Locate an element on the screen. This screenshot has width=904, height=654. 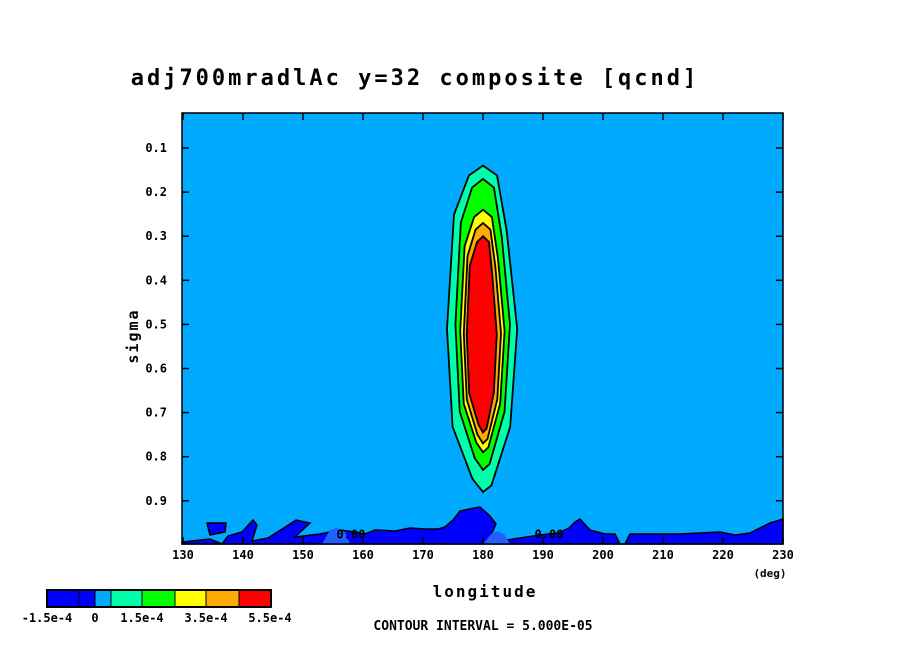
x-tick-label: 180 is located at coordinates (483, 555).